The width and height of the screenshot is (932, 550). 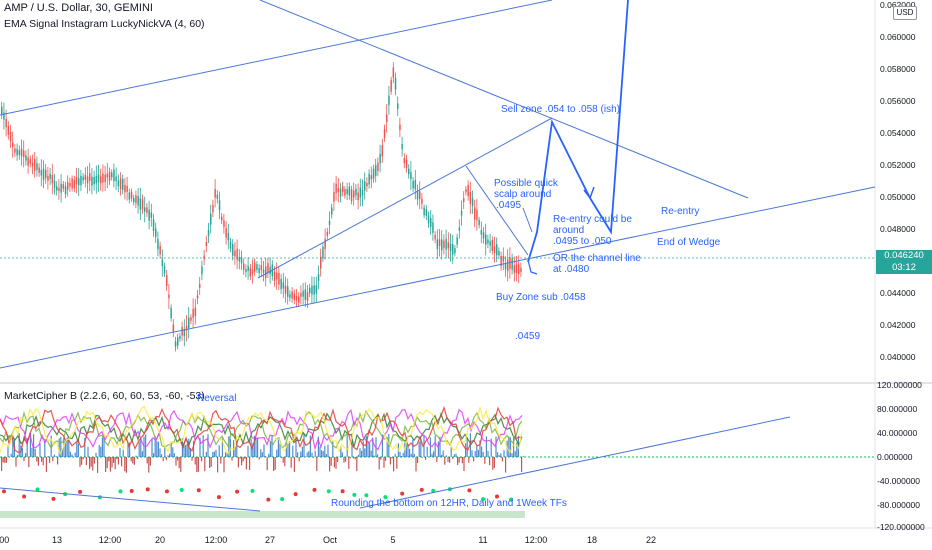 I want to click on low-price-note: .0459, so click(x=528, y=336).